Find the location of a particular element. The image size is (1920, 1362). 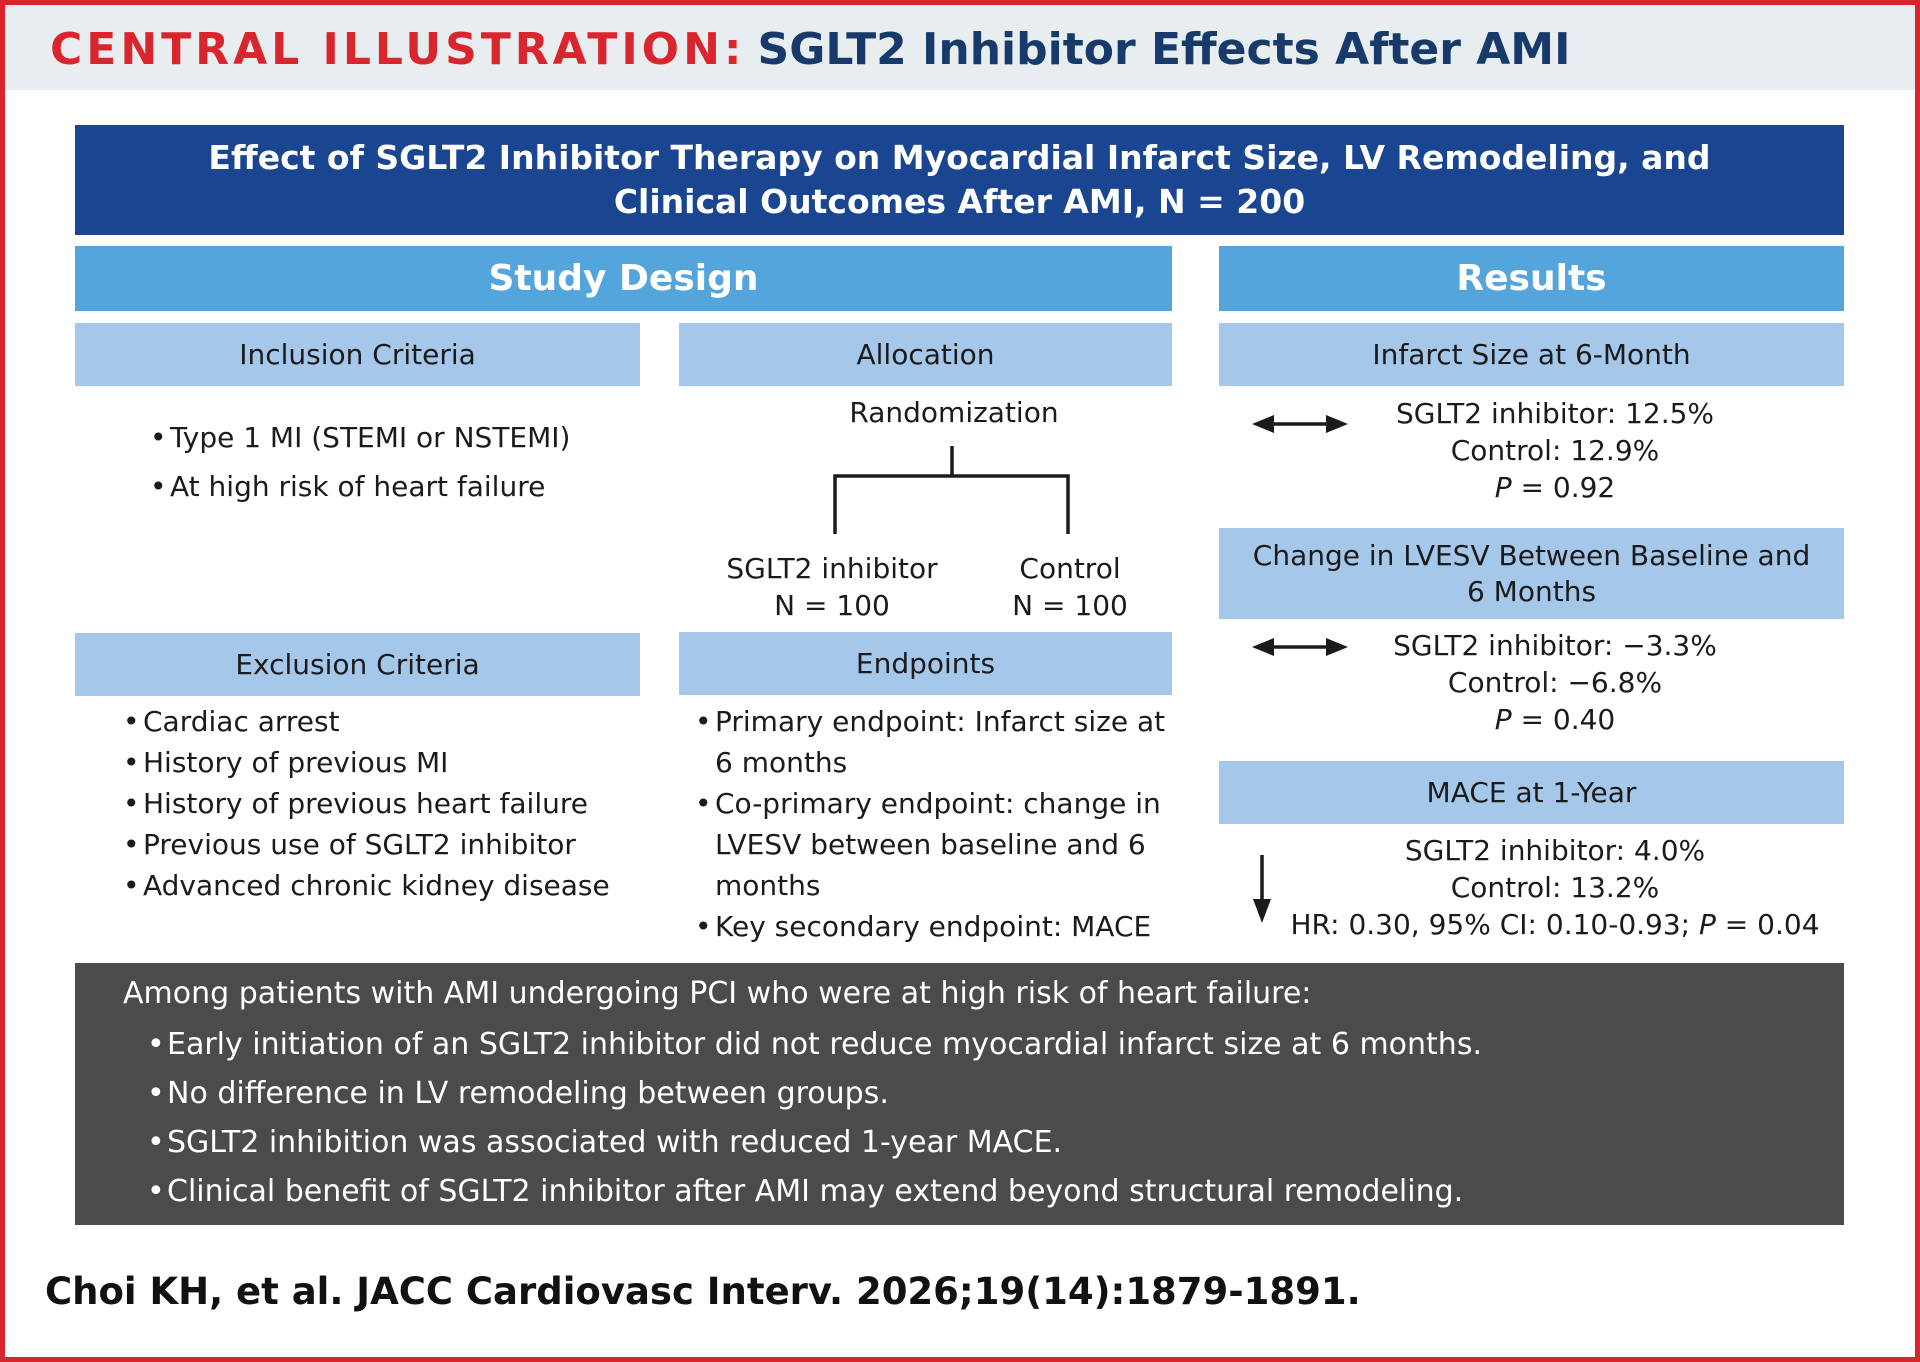

list-item: History of previous MI is located at coordinates (383, 762).